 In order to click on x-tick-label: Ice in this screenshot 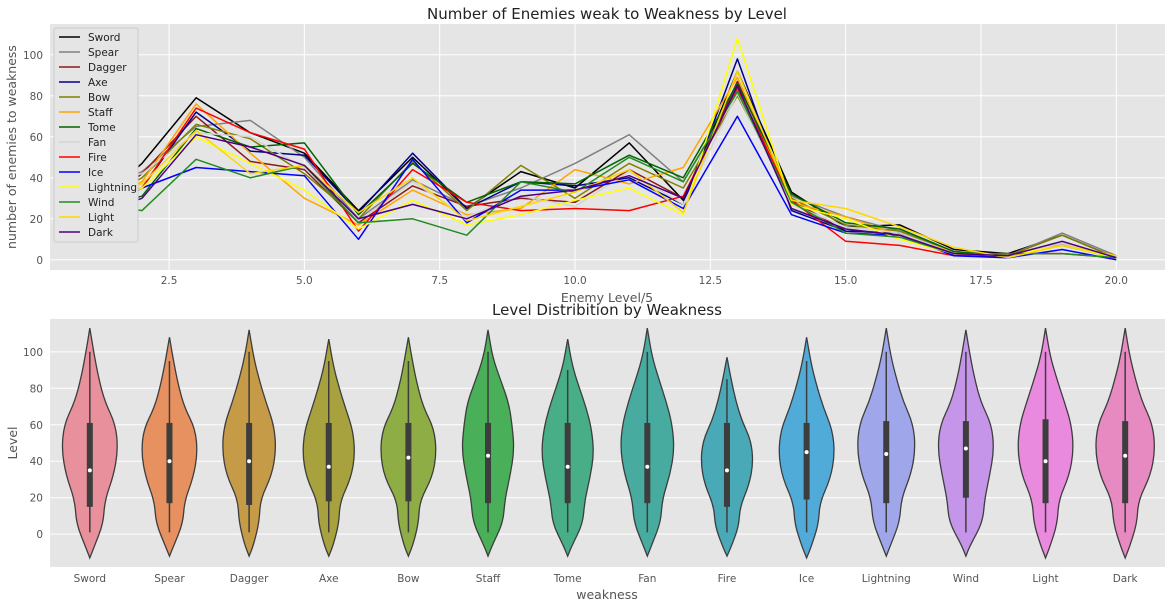, I will do `click(806, 579)`.